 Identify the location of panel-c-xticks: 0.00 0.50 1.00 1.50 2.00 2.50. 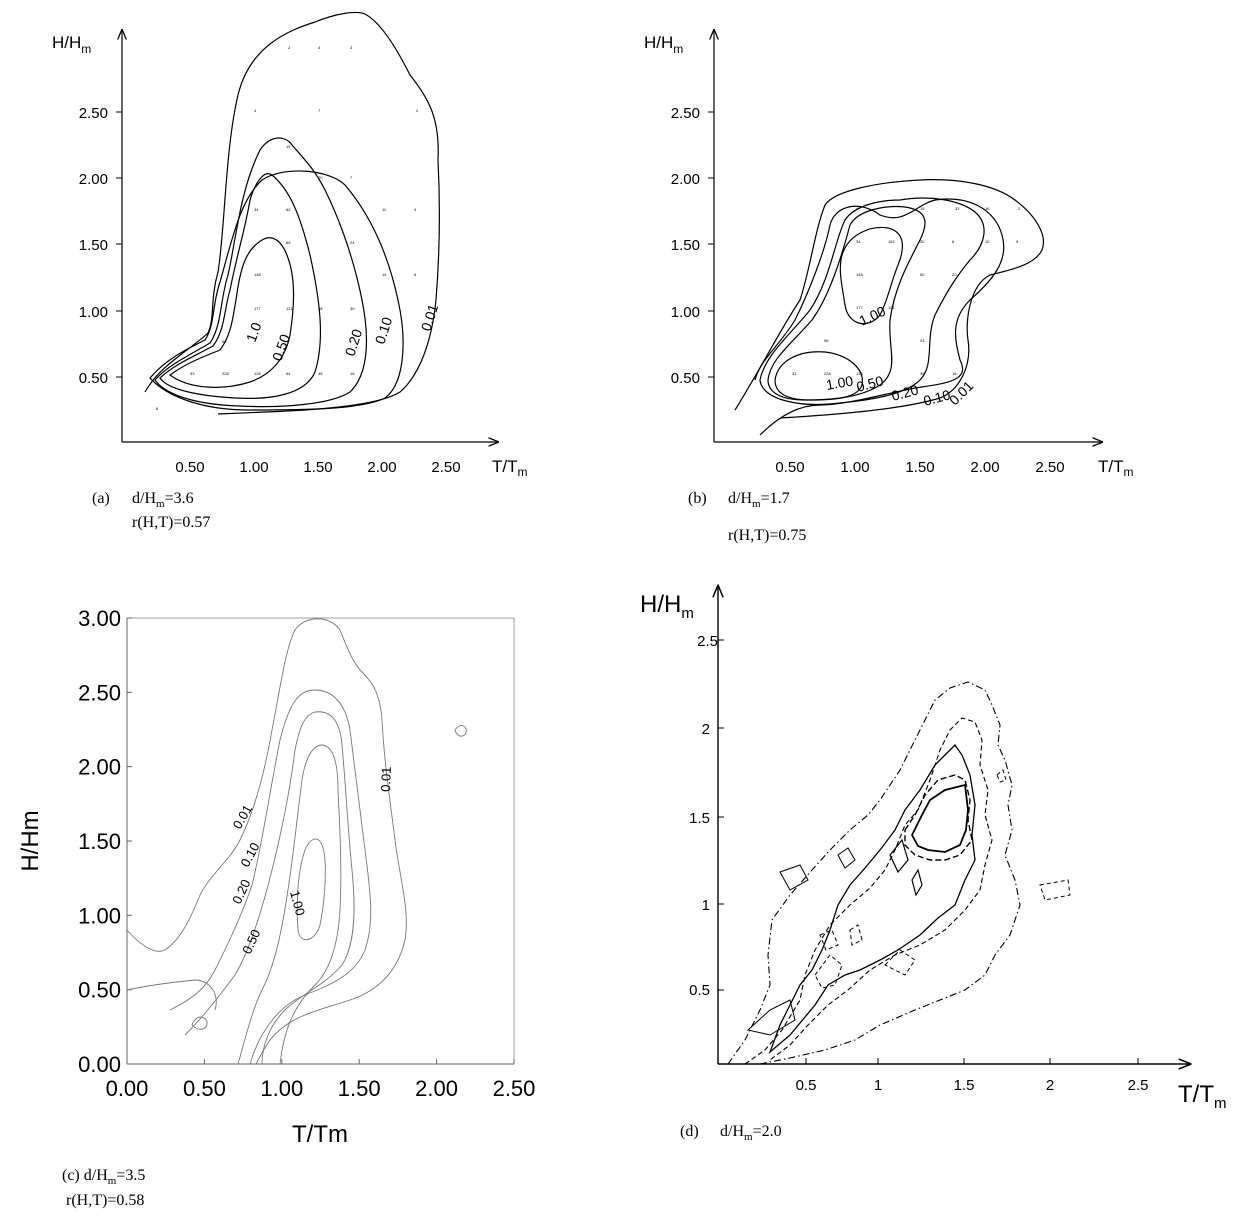
(321, 1080).